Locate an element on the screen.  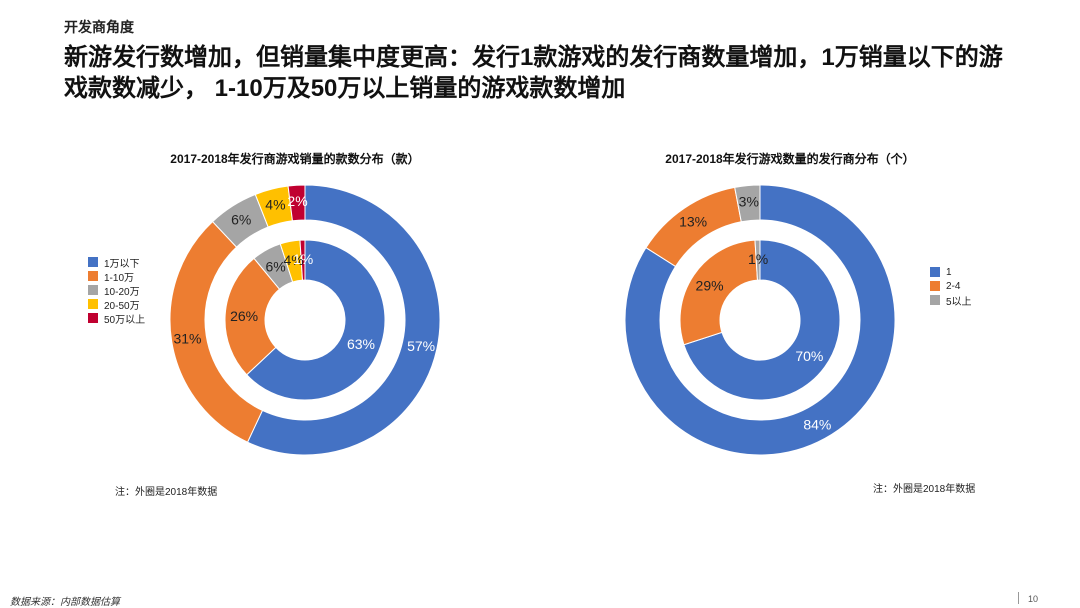
legend-label: 20-50万 is located at coordinates (122, 306).